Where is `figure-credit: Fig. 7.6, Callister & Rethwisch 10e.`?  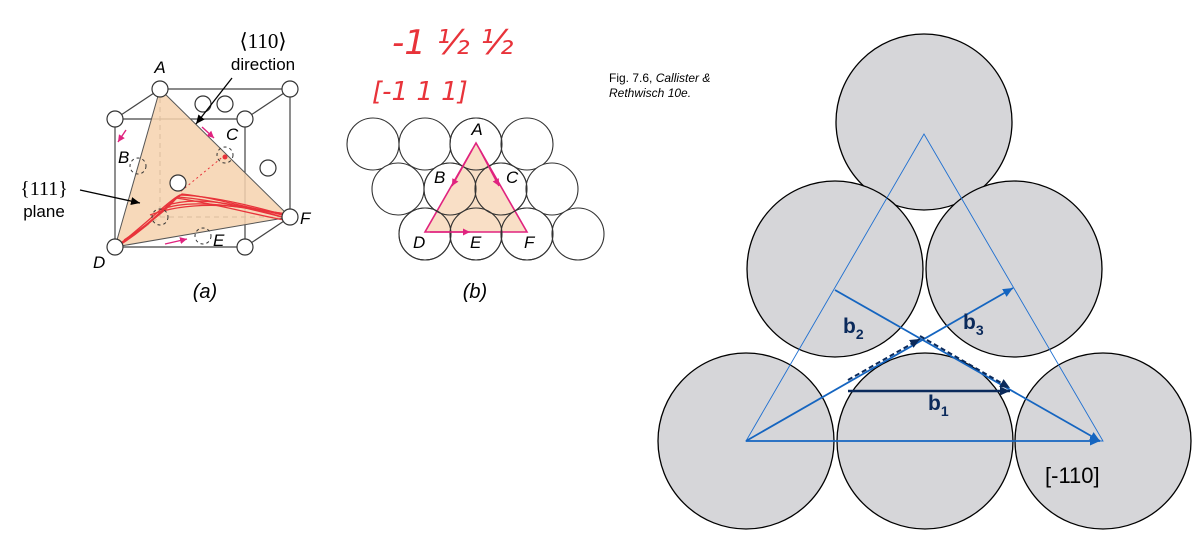
figure-credit: Fig. 7.6, Callister & Rethwisch 10e. is located at coordinates (659, 85).